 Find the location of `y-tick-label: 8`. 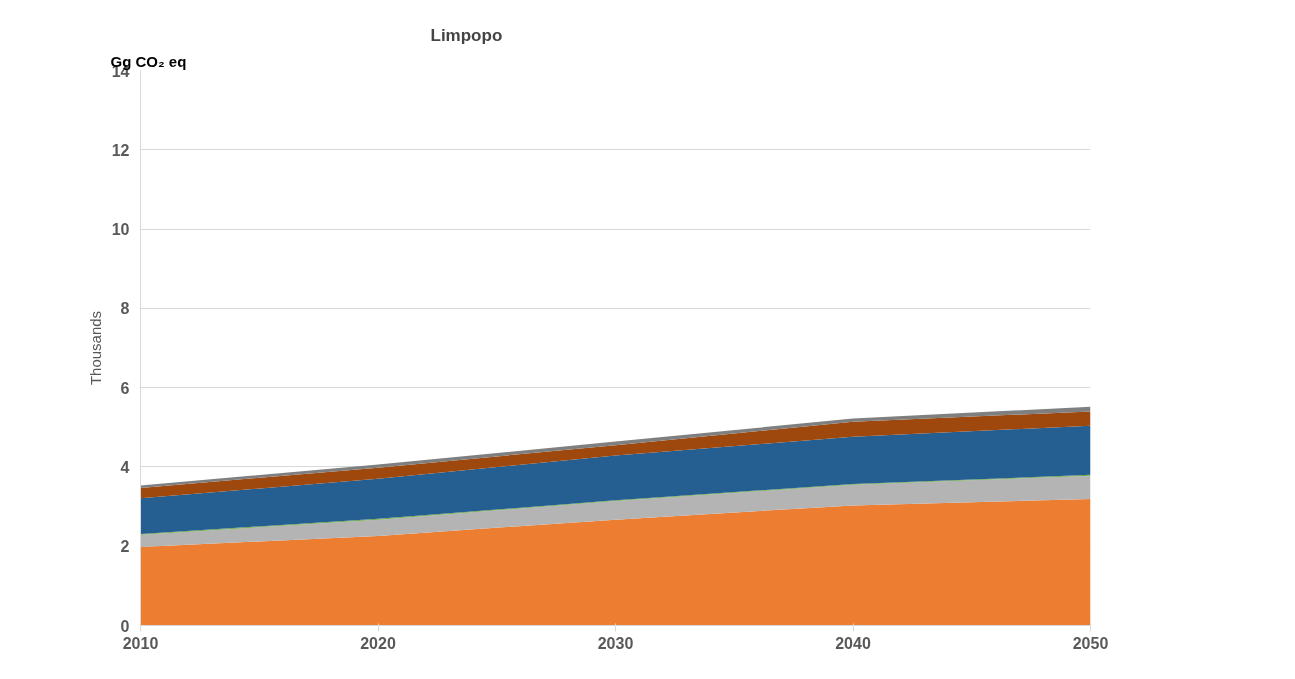

y-tick-label: 8 is located at coordinates (125, 309).